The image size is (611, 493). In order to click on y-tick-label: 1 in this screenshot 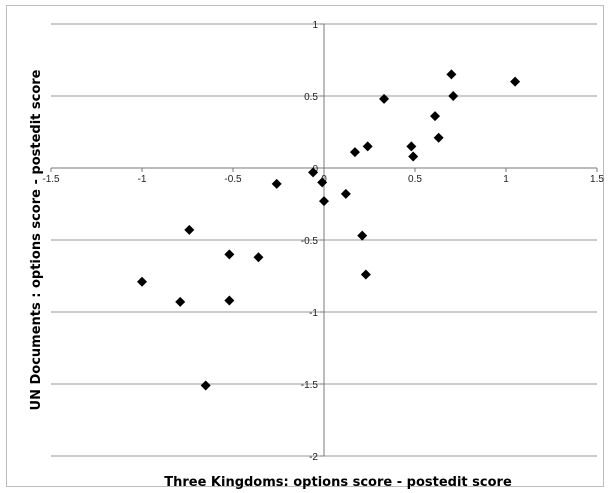, I will do `click(315, 25)`.